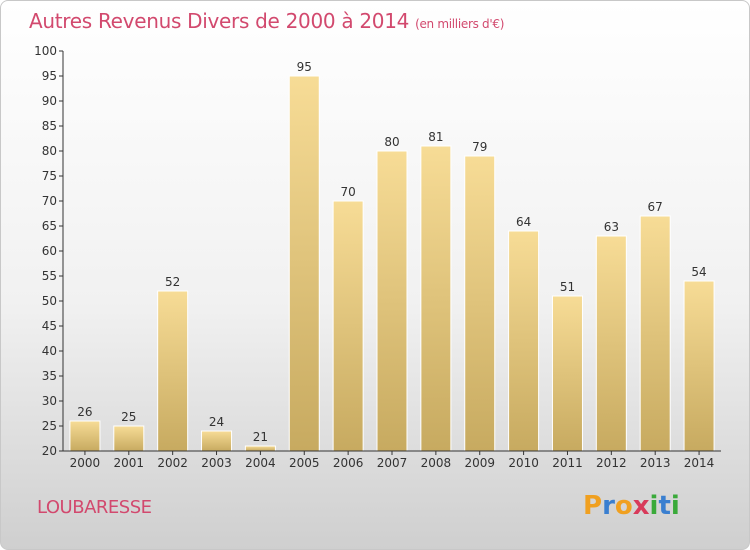 This screenshot has width=750, height=550. What do you see at coordinates (641, 506) in the screenshot?
I see `logo-letter: x` at bounding box center [641, 506].